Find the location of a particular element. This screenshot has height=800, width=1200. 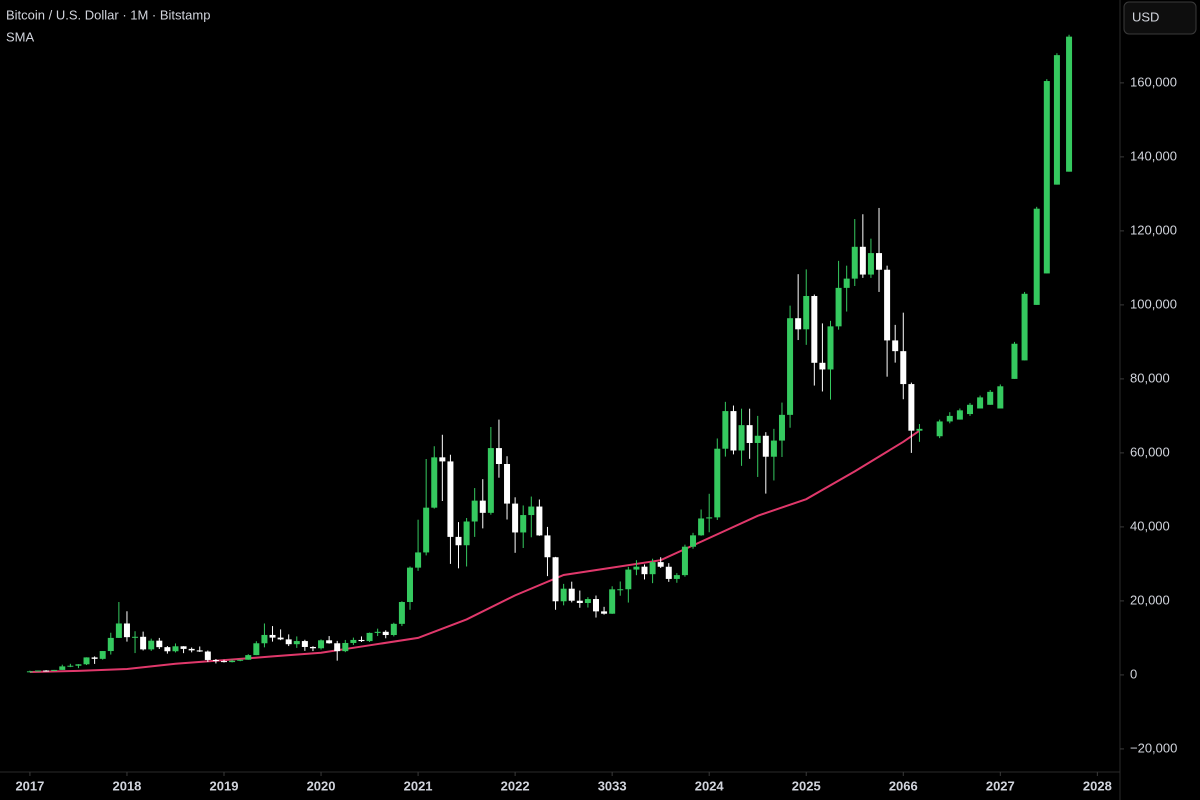

y-tick-label: 40,000 is located at coordinates (1150, 525).